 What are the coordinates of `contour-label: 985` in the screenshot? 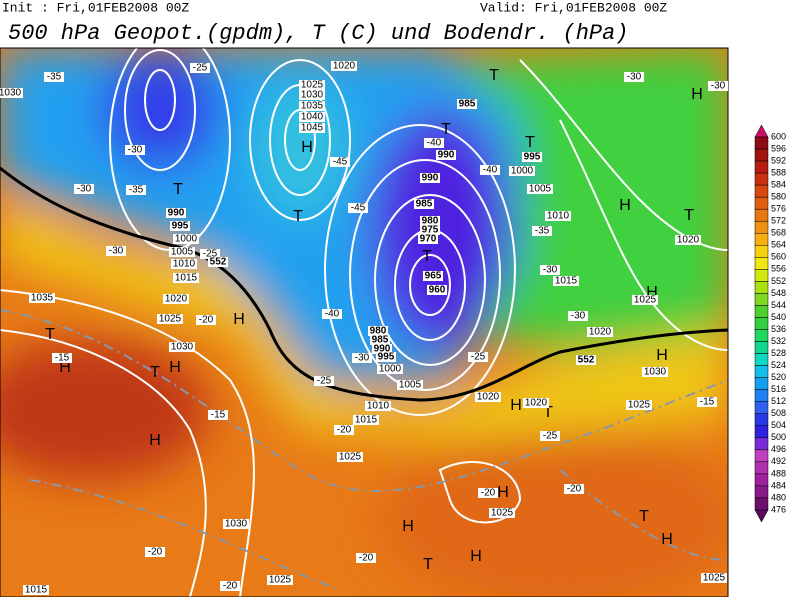 It's located at (467, 104).